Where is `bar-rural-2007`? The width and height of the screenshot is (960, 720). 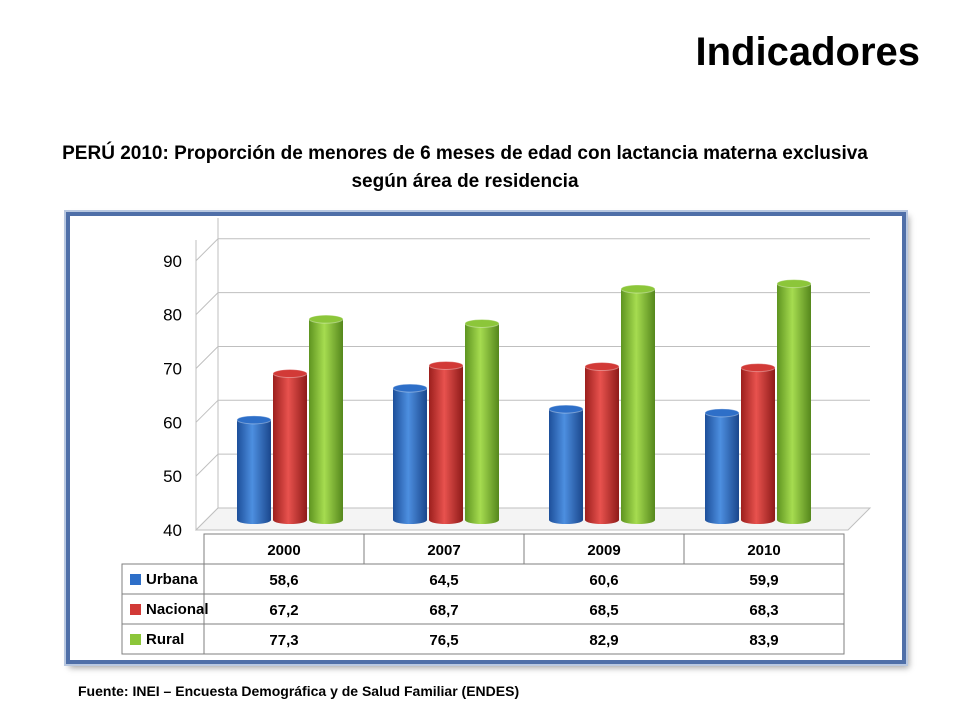
bar-rural-2007 is located at coordinates (482, 421).